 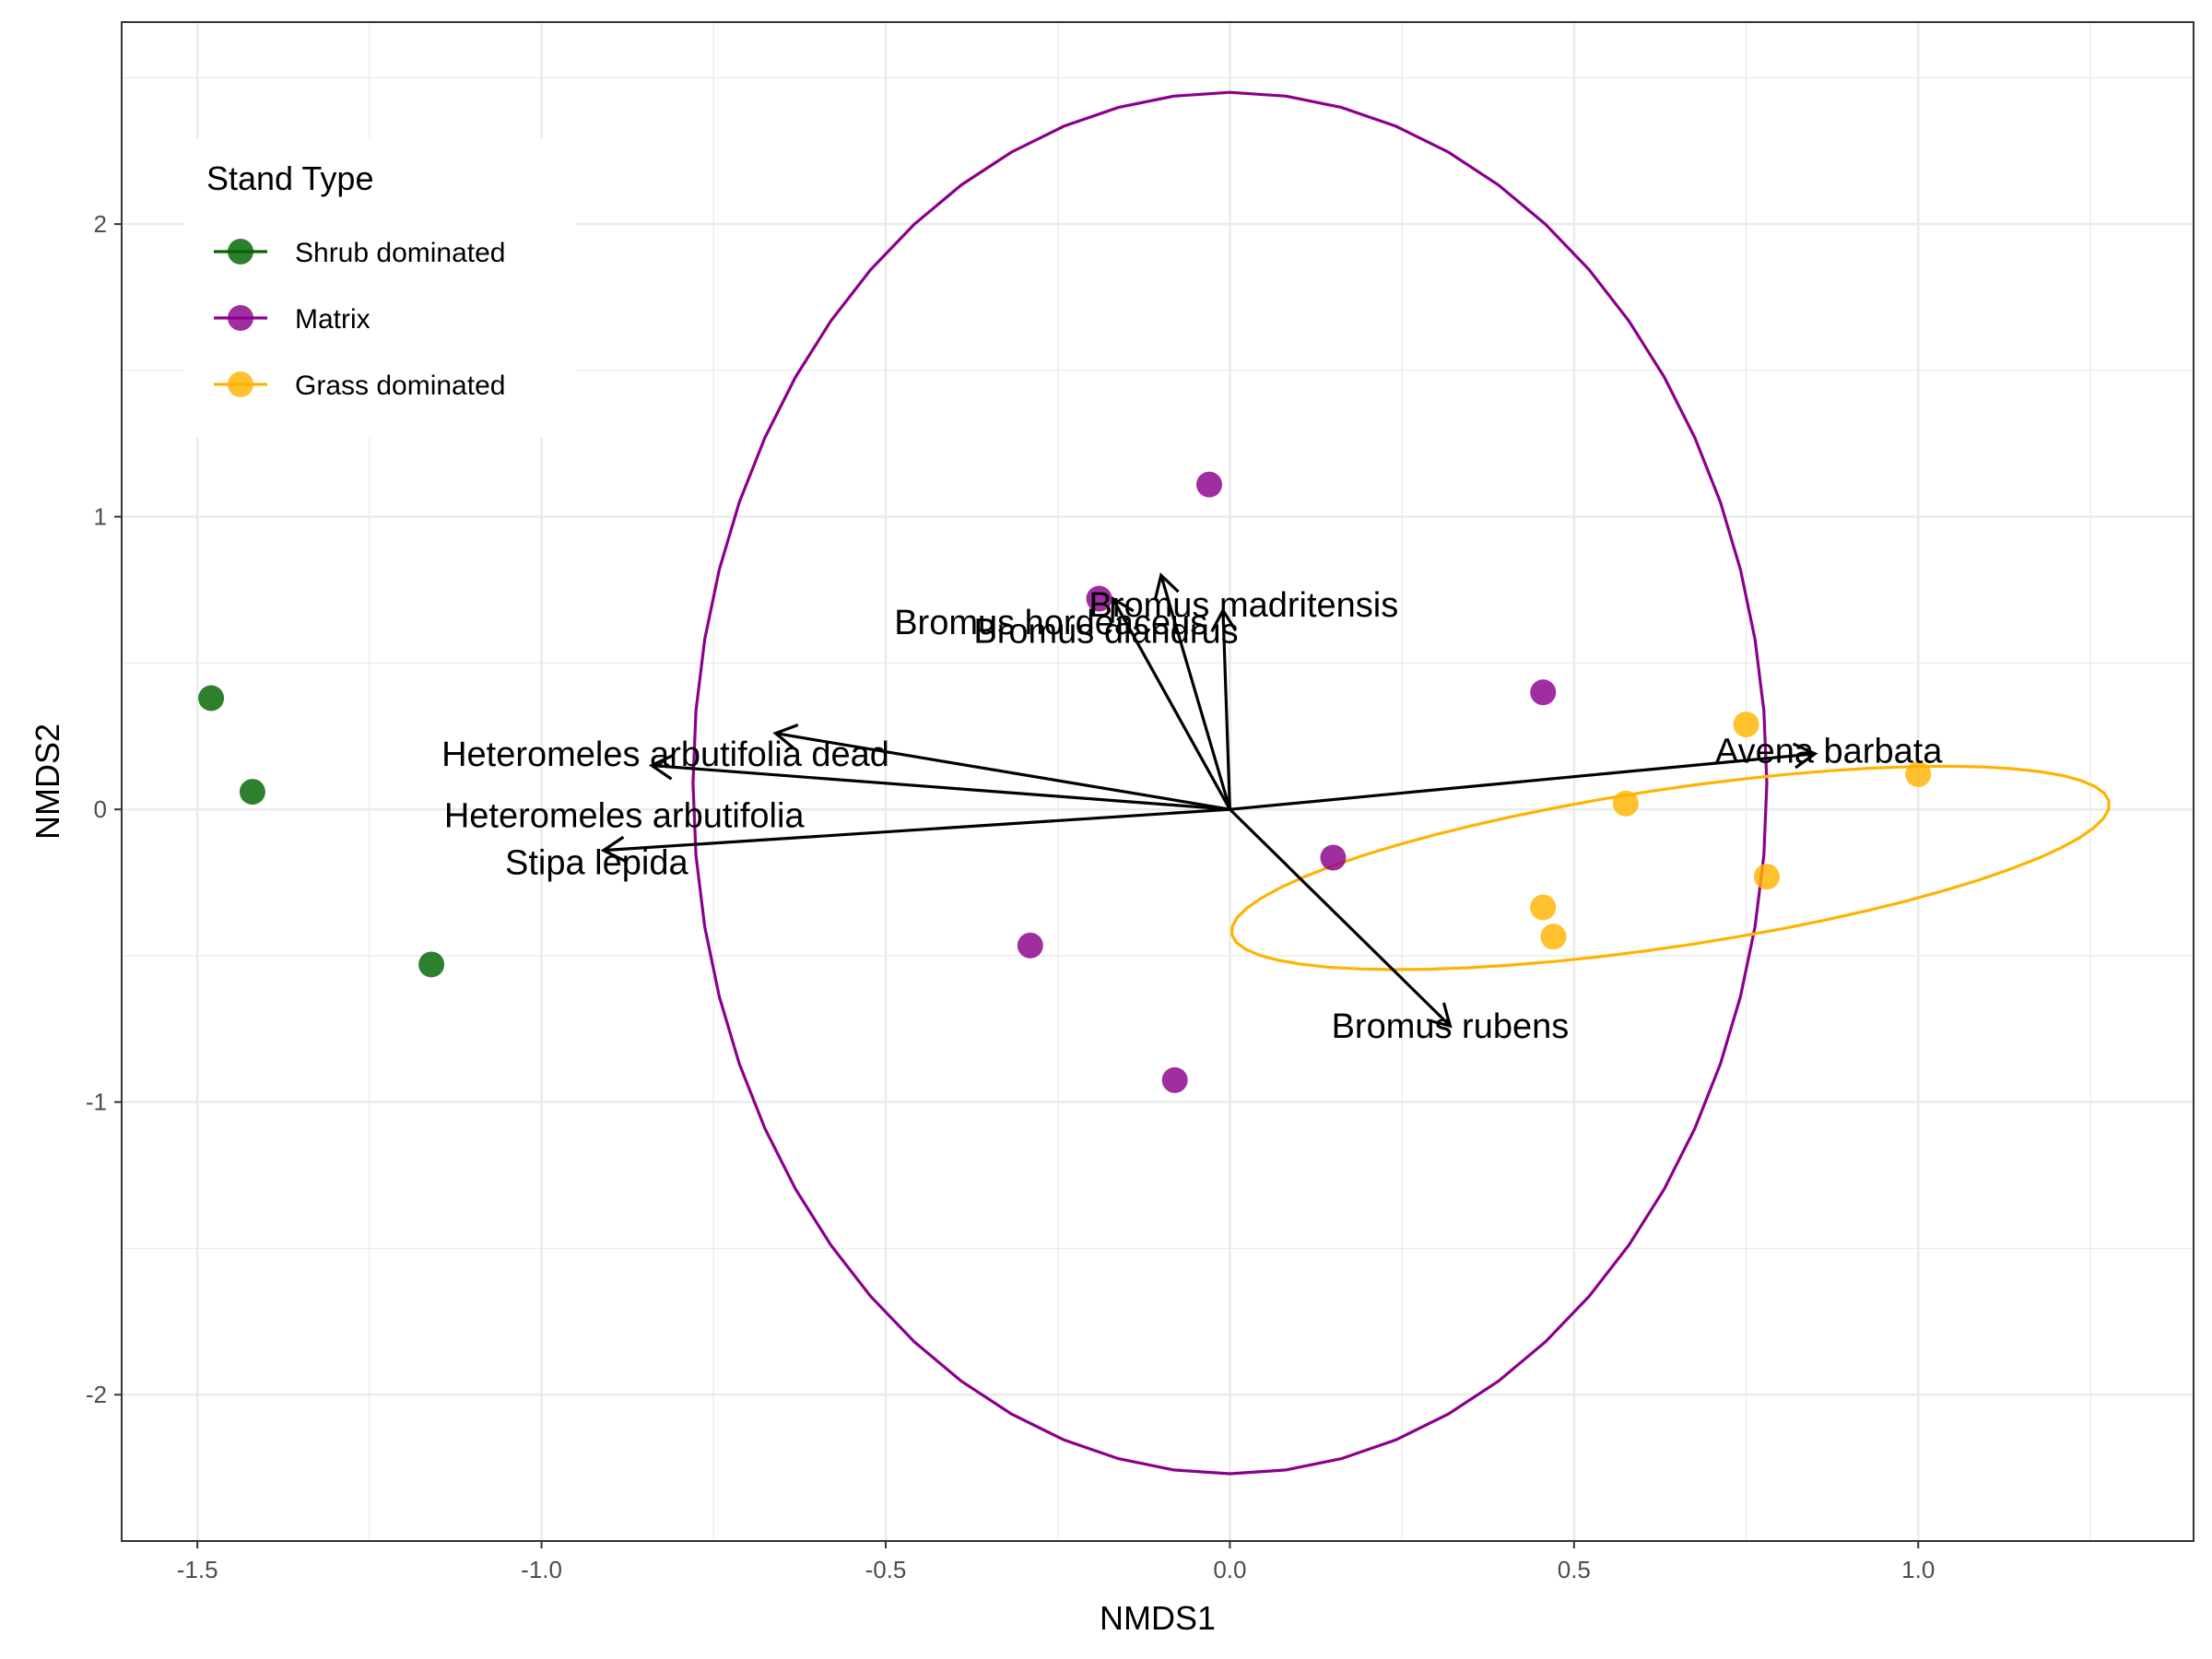 What do you see at coordinates (240, 252) in the screenshot?
I see `legend-key-point-shrub-dominated` at bounding box center [240, 252].